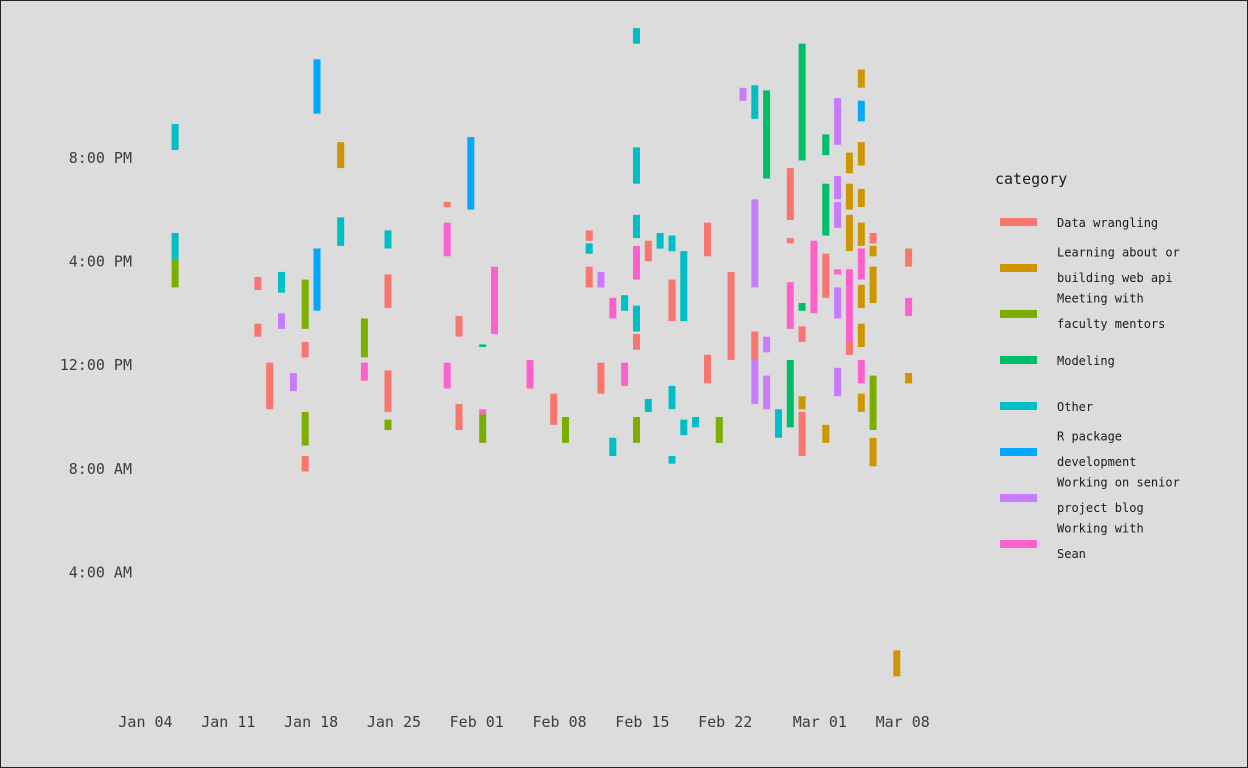  What do you see at coordinates (820, 722) in the screenshot?
I see `x-tick-label: Mar 01` at bounding box center [820, 722].